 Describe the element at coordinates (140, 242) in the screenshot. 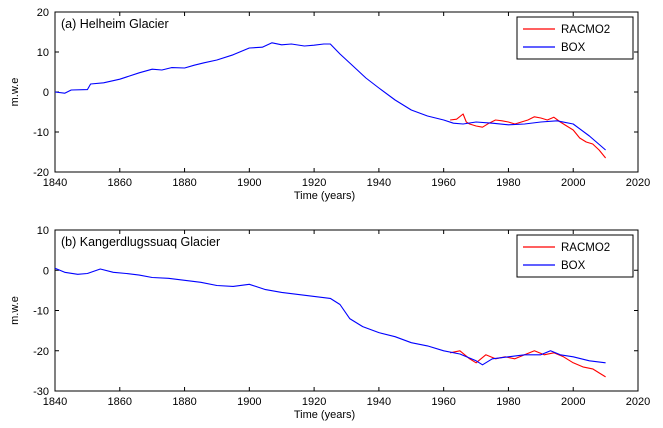

I see `panel-label: (b) Kangerdlugssuaq Glacier` at that location.